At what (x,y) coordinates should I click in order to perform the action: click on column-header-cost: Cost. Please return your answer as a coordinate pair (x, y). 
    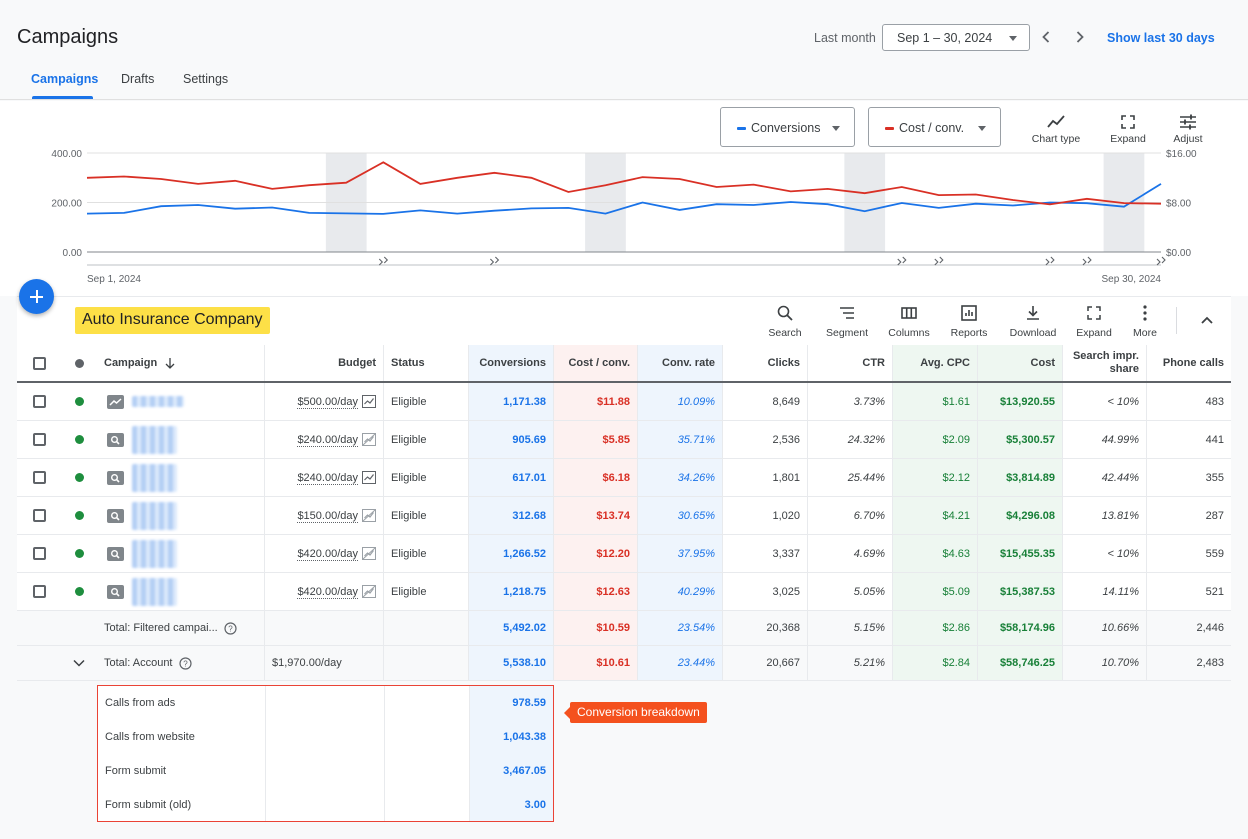
    Looking at the image, I should click on (1020, 363).